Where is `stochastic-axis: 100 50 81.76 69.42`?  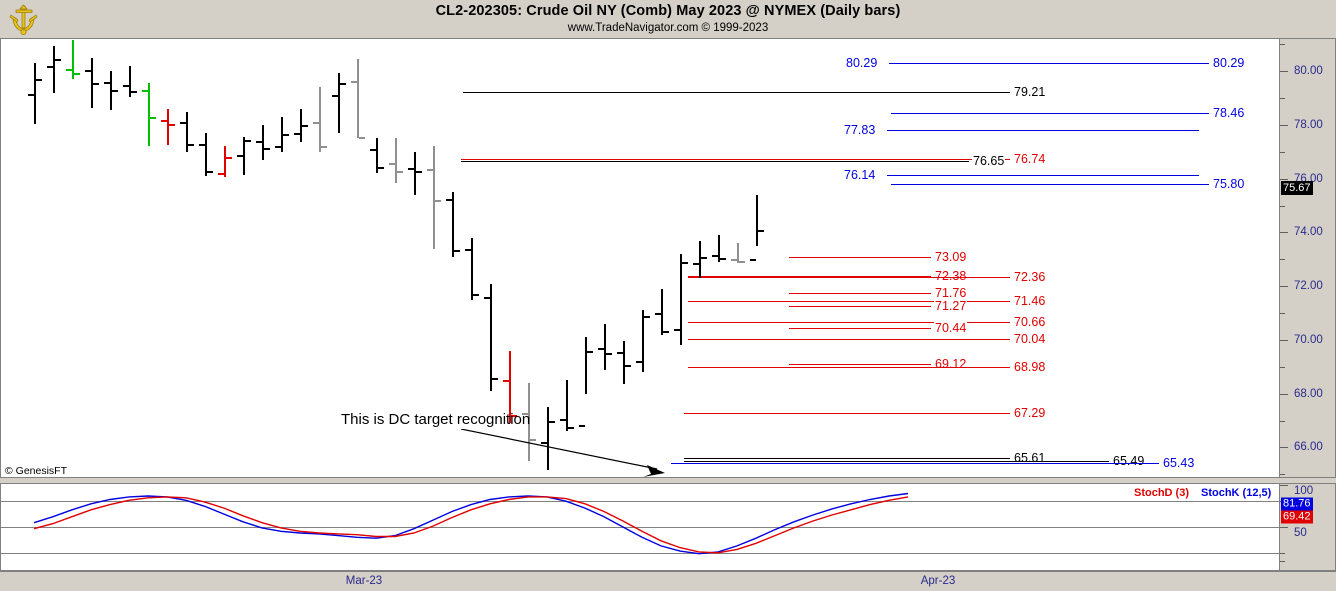
stochastic-axis: 100 50 81.76 69.42 is located at coordinates (1308, 527).